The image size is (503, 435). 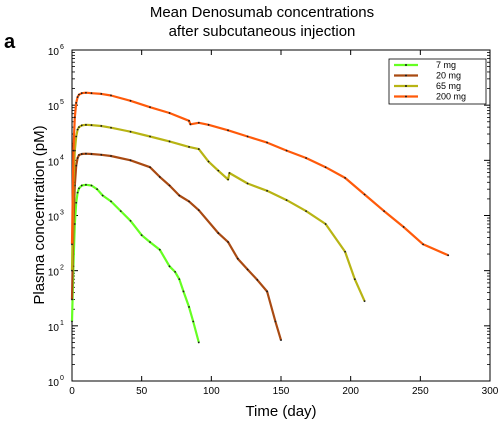 I want to click on x-tick-label: 250, so click(x=420, y=391).